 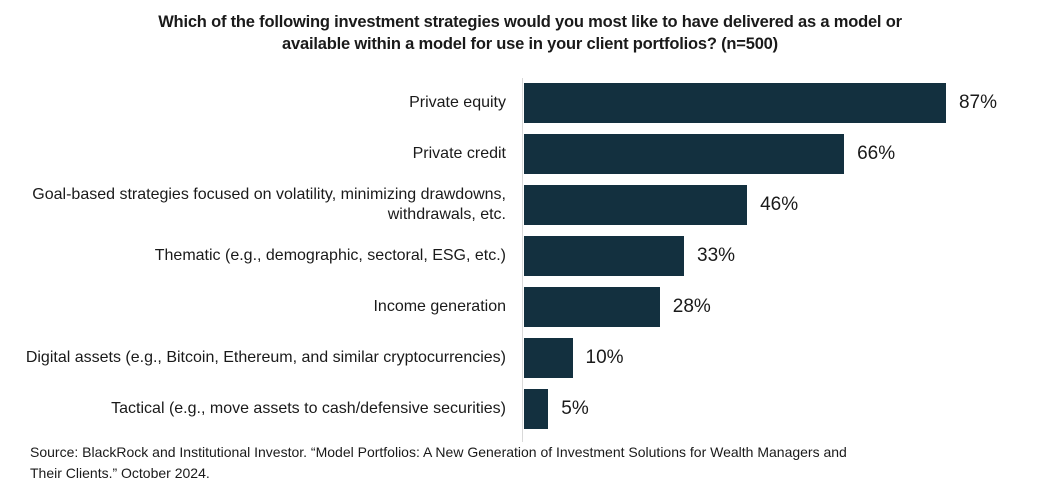 I want to click on source-note-line-2: Their Clients.” October 2024., so click(x=120, y=473).